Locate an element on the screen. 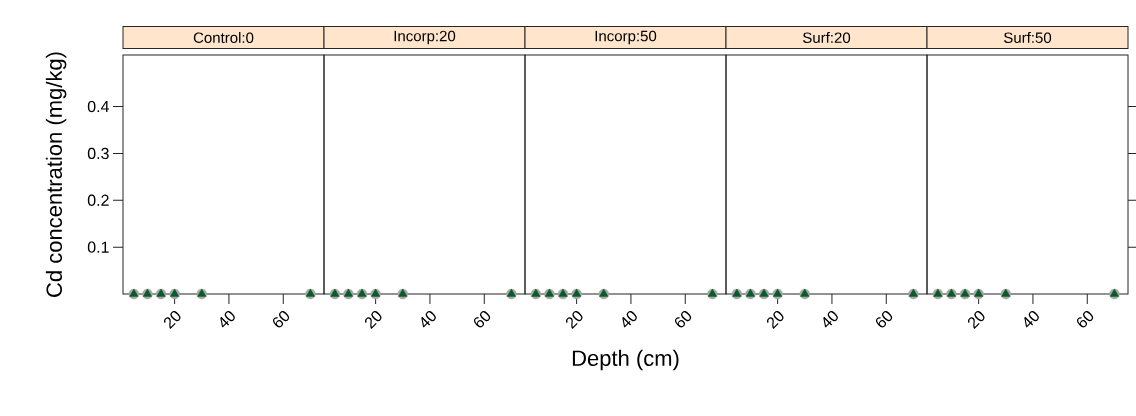 The width and height of the screenshot is (1136, 416). chart-title: Incorp:20 is located at coordinates (425, 37).